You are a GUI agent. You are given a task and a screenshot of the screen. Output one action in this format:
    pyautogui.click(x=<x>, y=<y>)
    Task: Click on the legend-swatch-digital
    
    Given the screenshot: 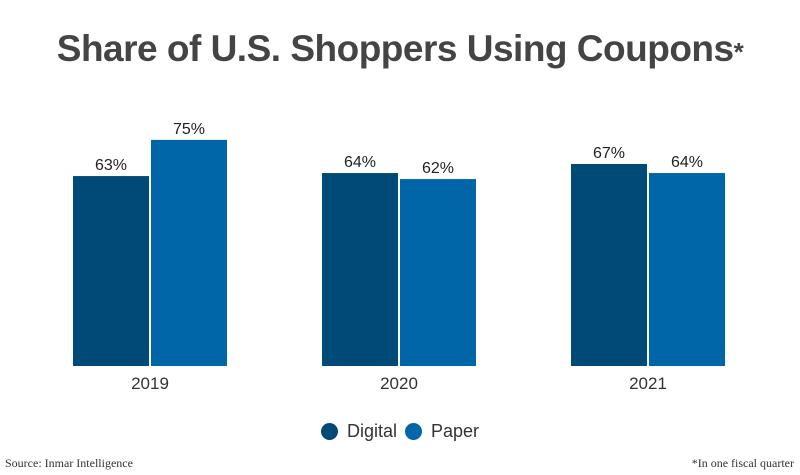 What is the action you would take?
    pyautogui.click(x=329, y=431)
    